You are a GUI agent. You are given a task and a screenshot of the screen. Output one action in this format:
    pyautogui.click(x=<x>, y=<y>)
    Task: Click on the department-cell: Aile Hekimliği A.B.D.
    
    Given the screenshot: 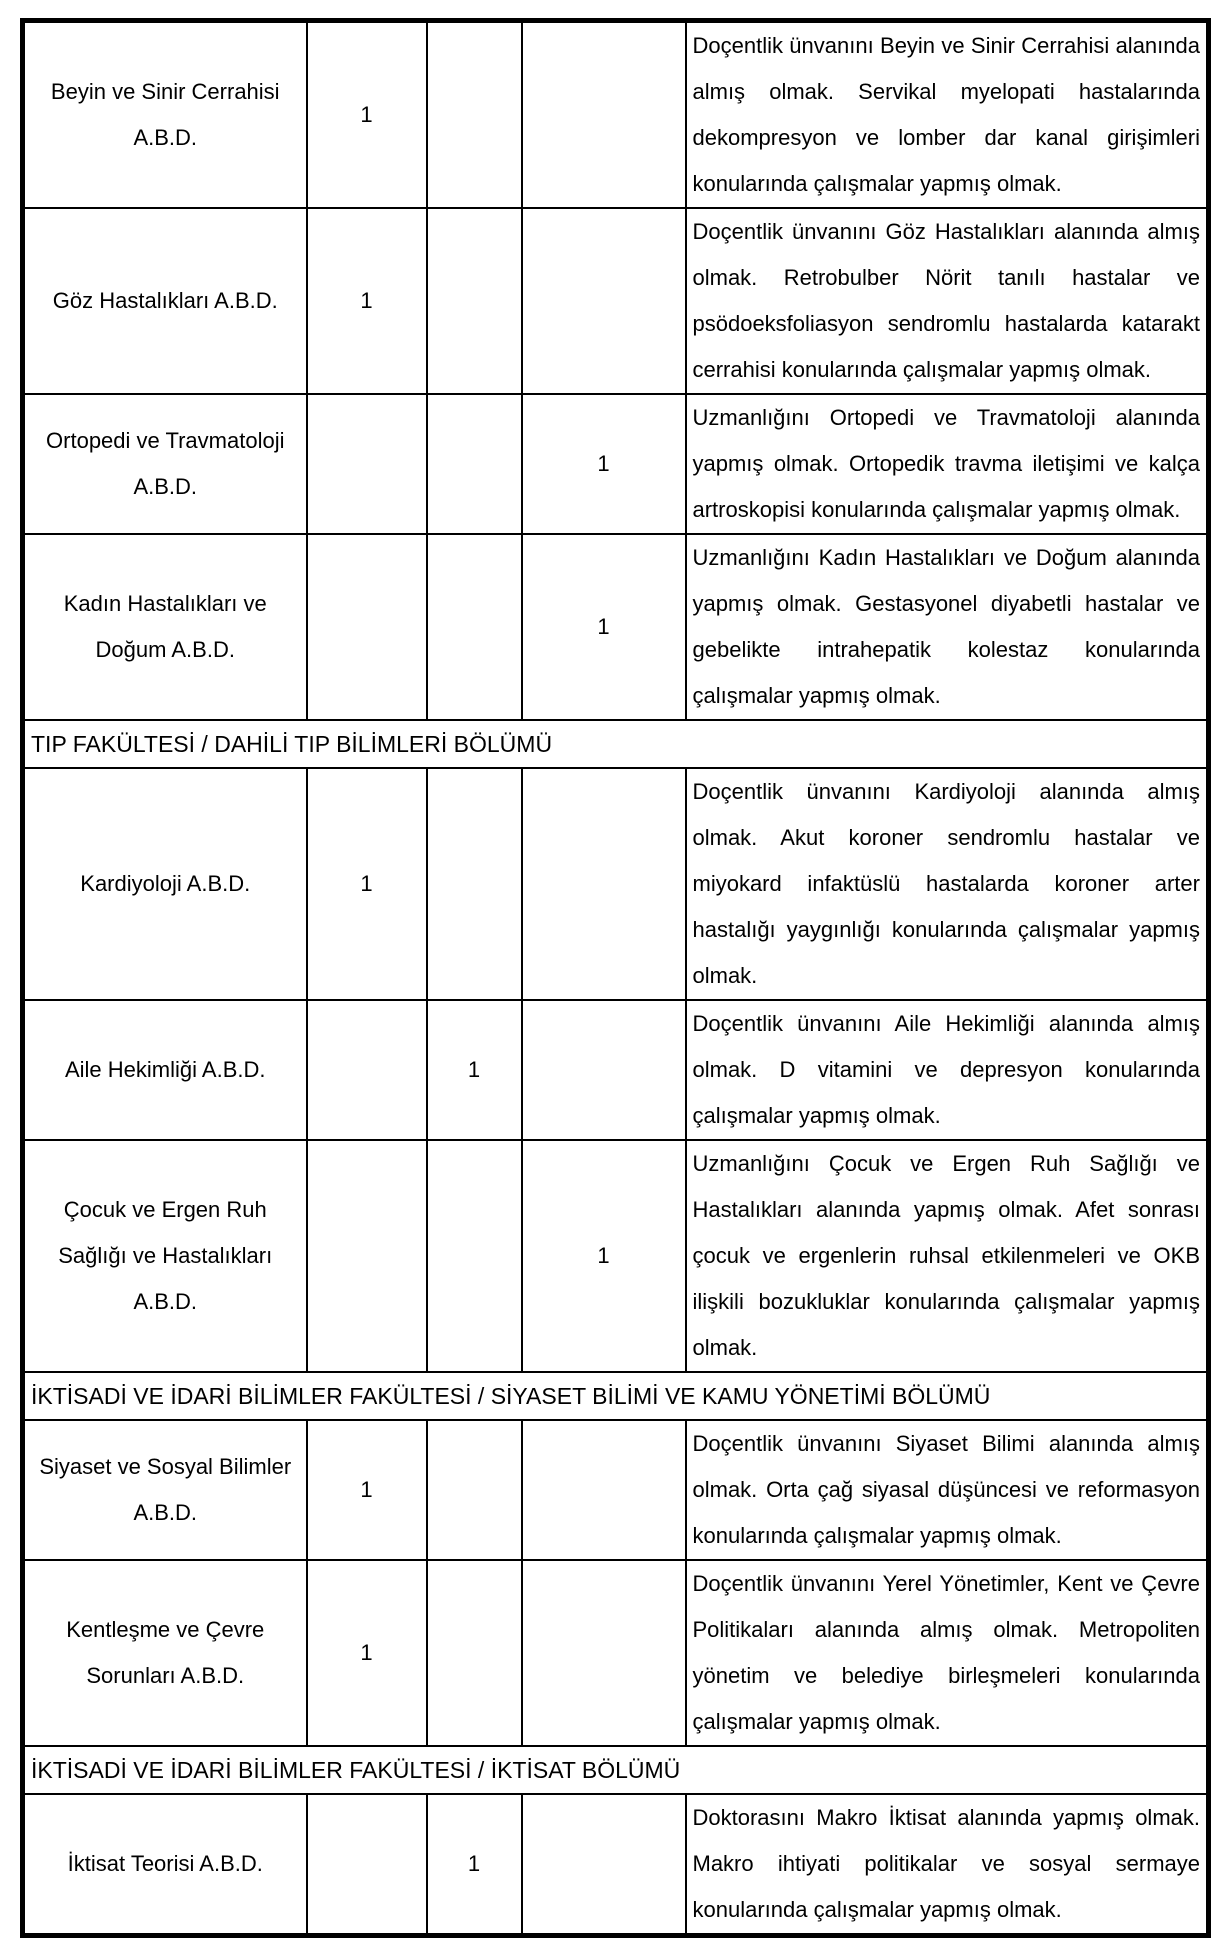 What is the action you would take?
    pyautogui.click(x=164, y=1070)
    